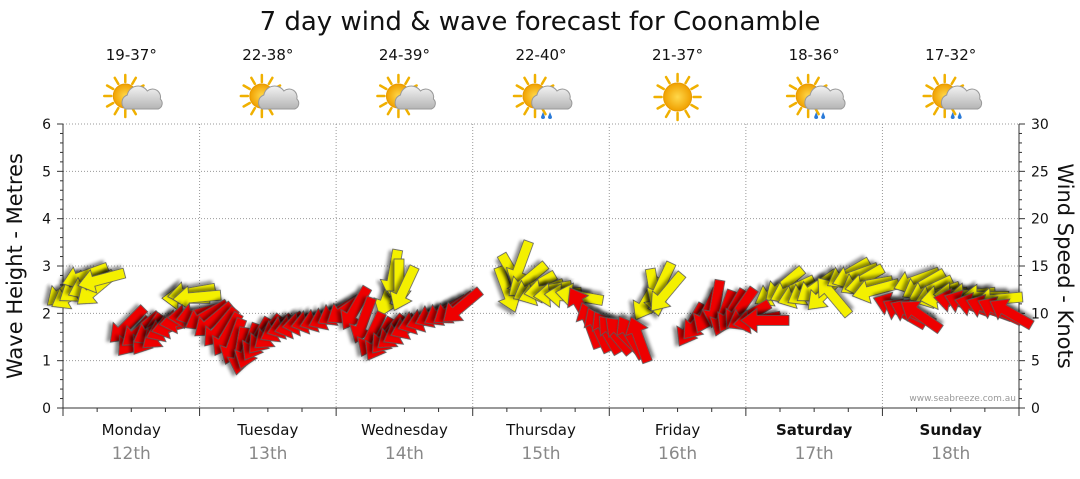 This screenshot has width=1080, height=479. What do you see at coordinates (404, 55) in the screenshot?
I see `temperature-label: 24-39°` at bounding box center [404, 55].